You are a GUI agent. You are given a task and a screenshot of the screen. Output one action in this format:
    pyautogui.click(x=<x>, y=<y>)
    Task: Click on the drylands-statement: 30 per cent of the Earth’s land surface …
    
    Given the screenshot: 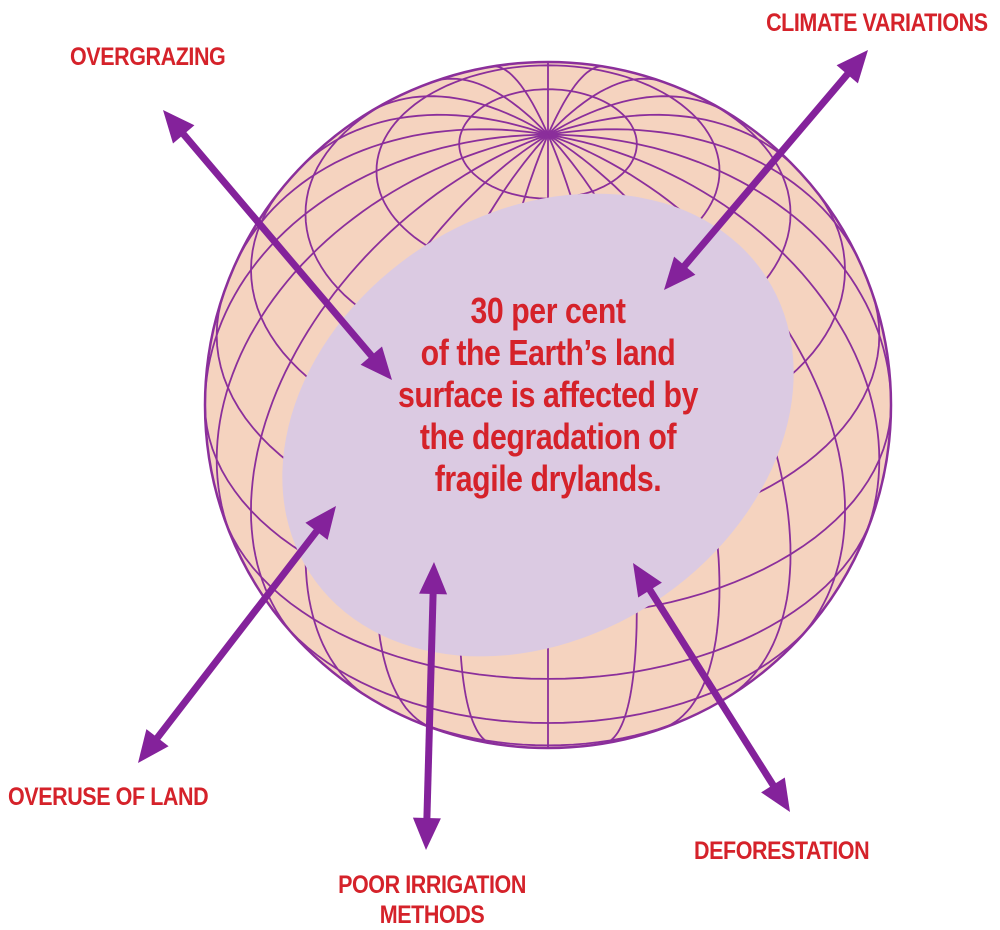 What is the action you would take?
    pyautogui.click(x=548, y=395)
    